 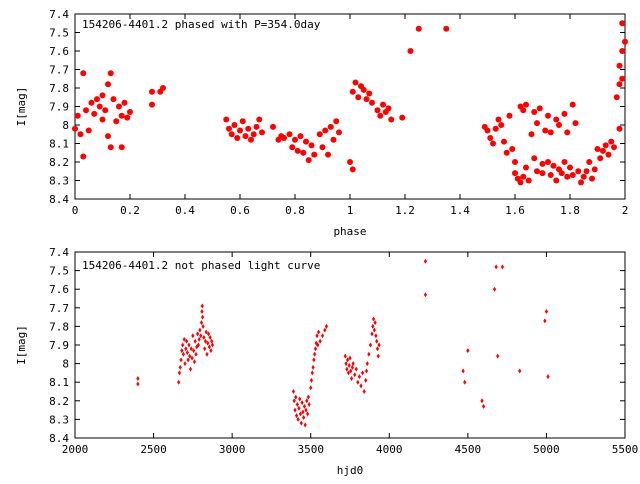 What do you see at coordinates (75, 449) in the screenshot?
I see `x-tick-label: 2000` at bounding box center [75, 449].